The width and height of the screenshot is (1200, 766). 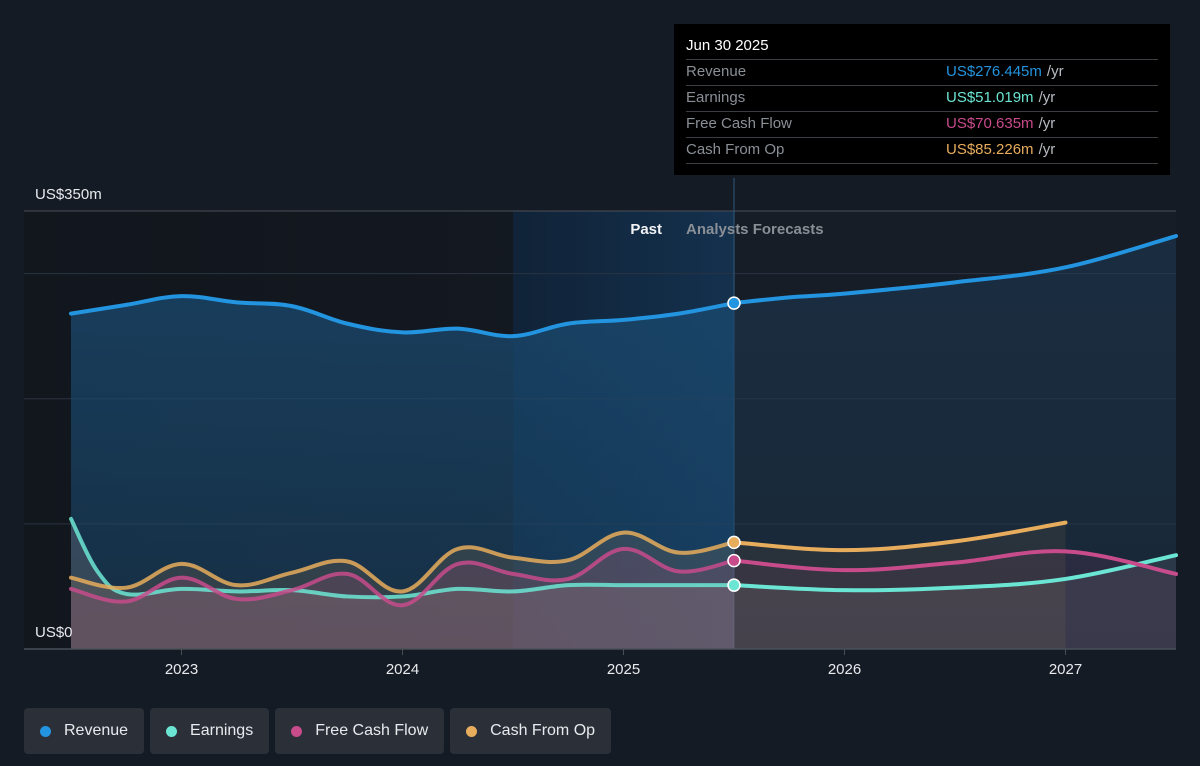 What do you see at coordinates (623, 669) in the screenshot?
I see `x-tick-label: 2025` at bounding box center [623, 669].